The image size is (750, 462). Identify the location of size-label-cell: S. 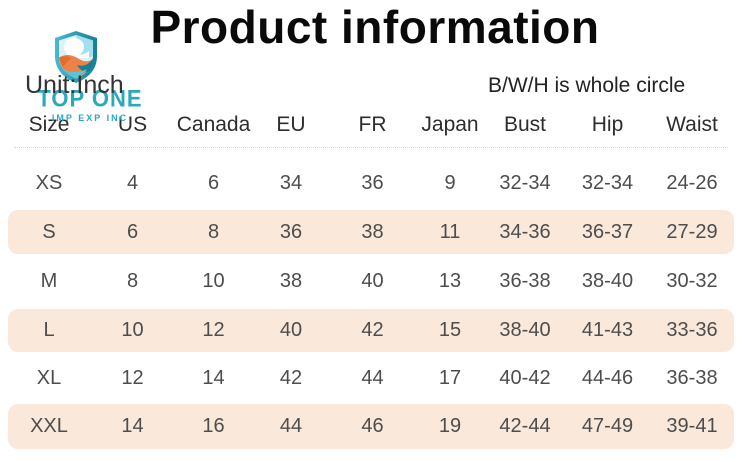
(49, 231).